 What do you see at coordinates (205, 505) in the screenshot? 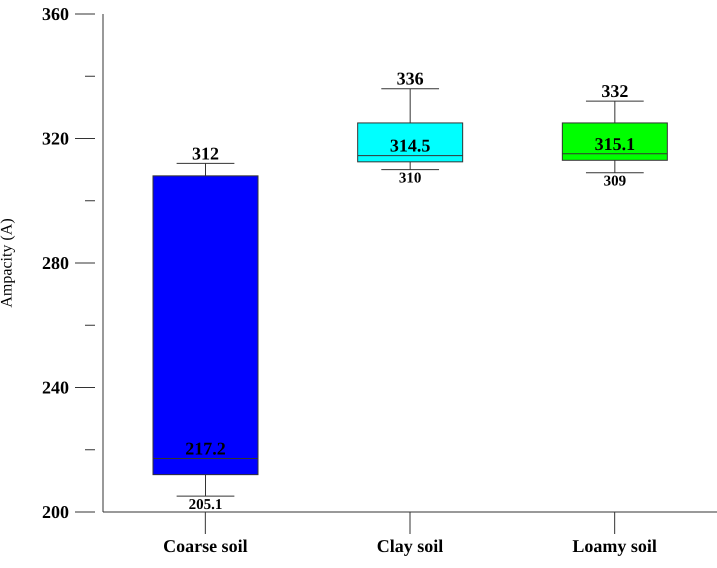
I see `annotation: 205.1` at bounding box center [205, 505].